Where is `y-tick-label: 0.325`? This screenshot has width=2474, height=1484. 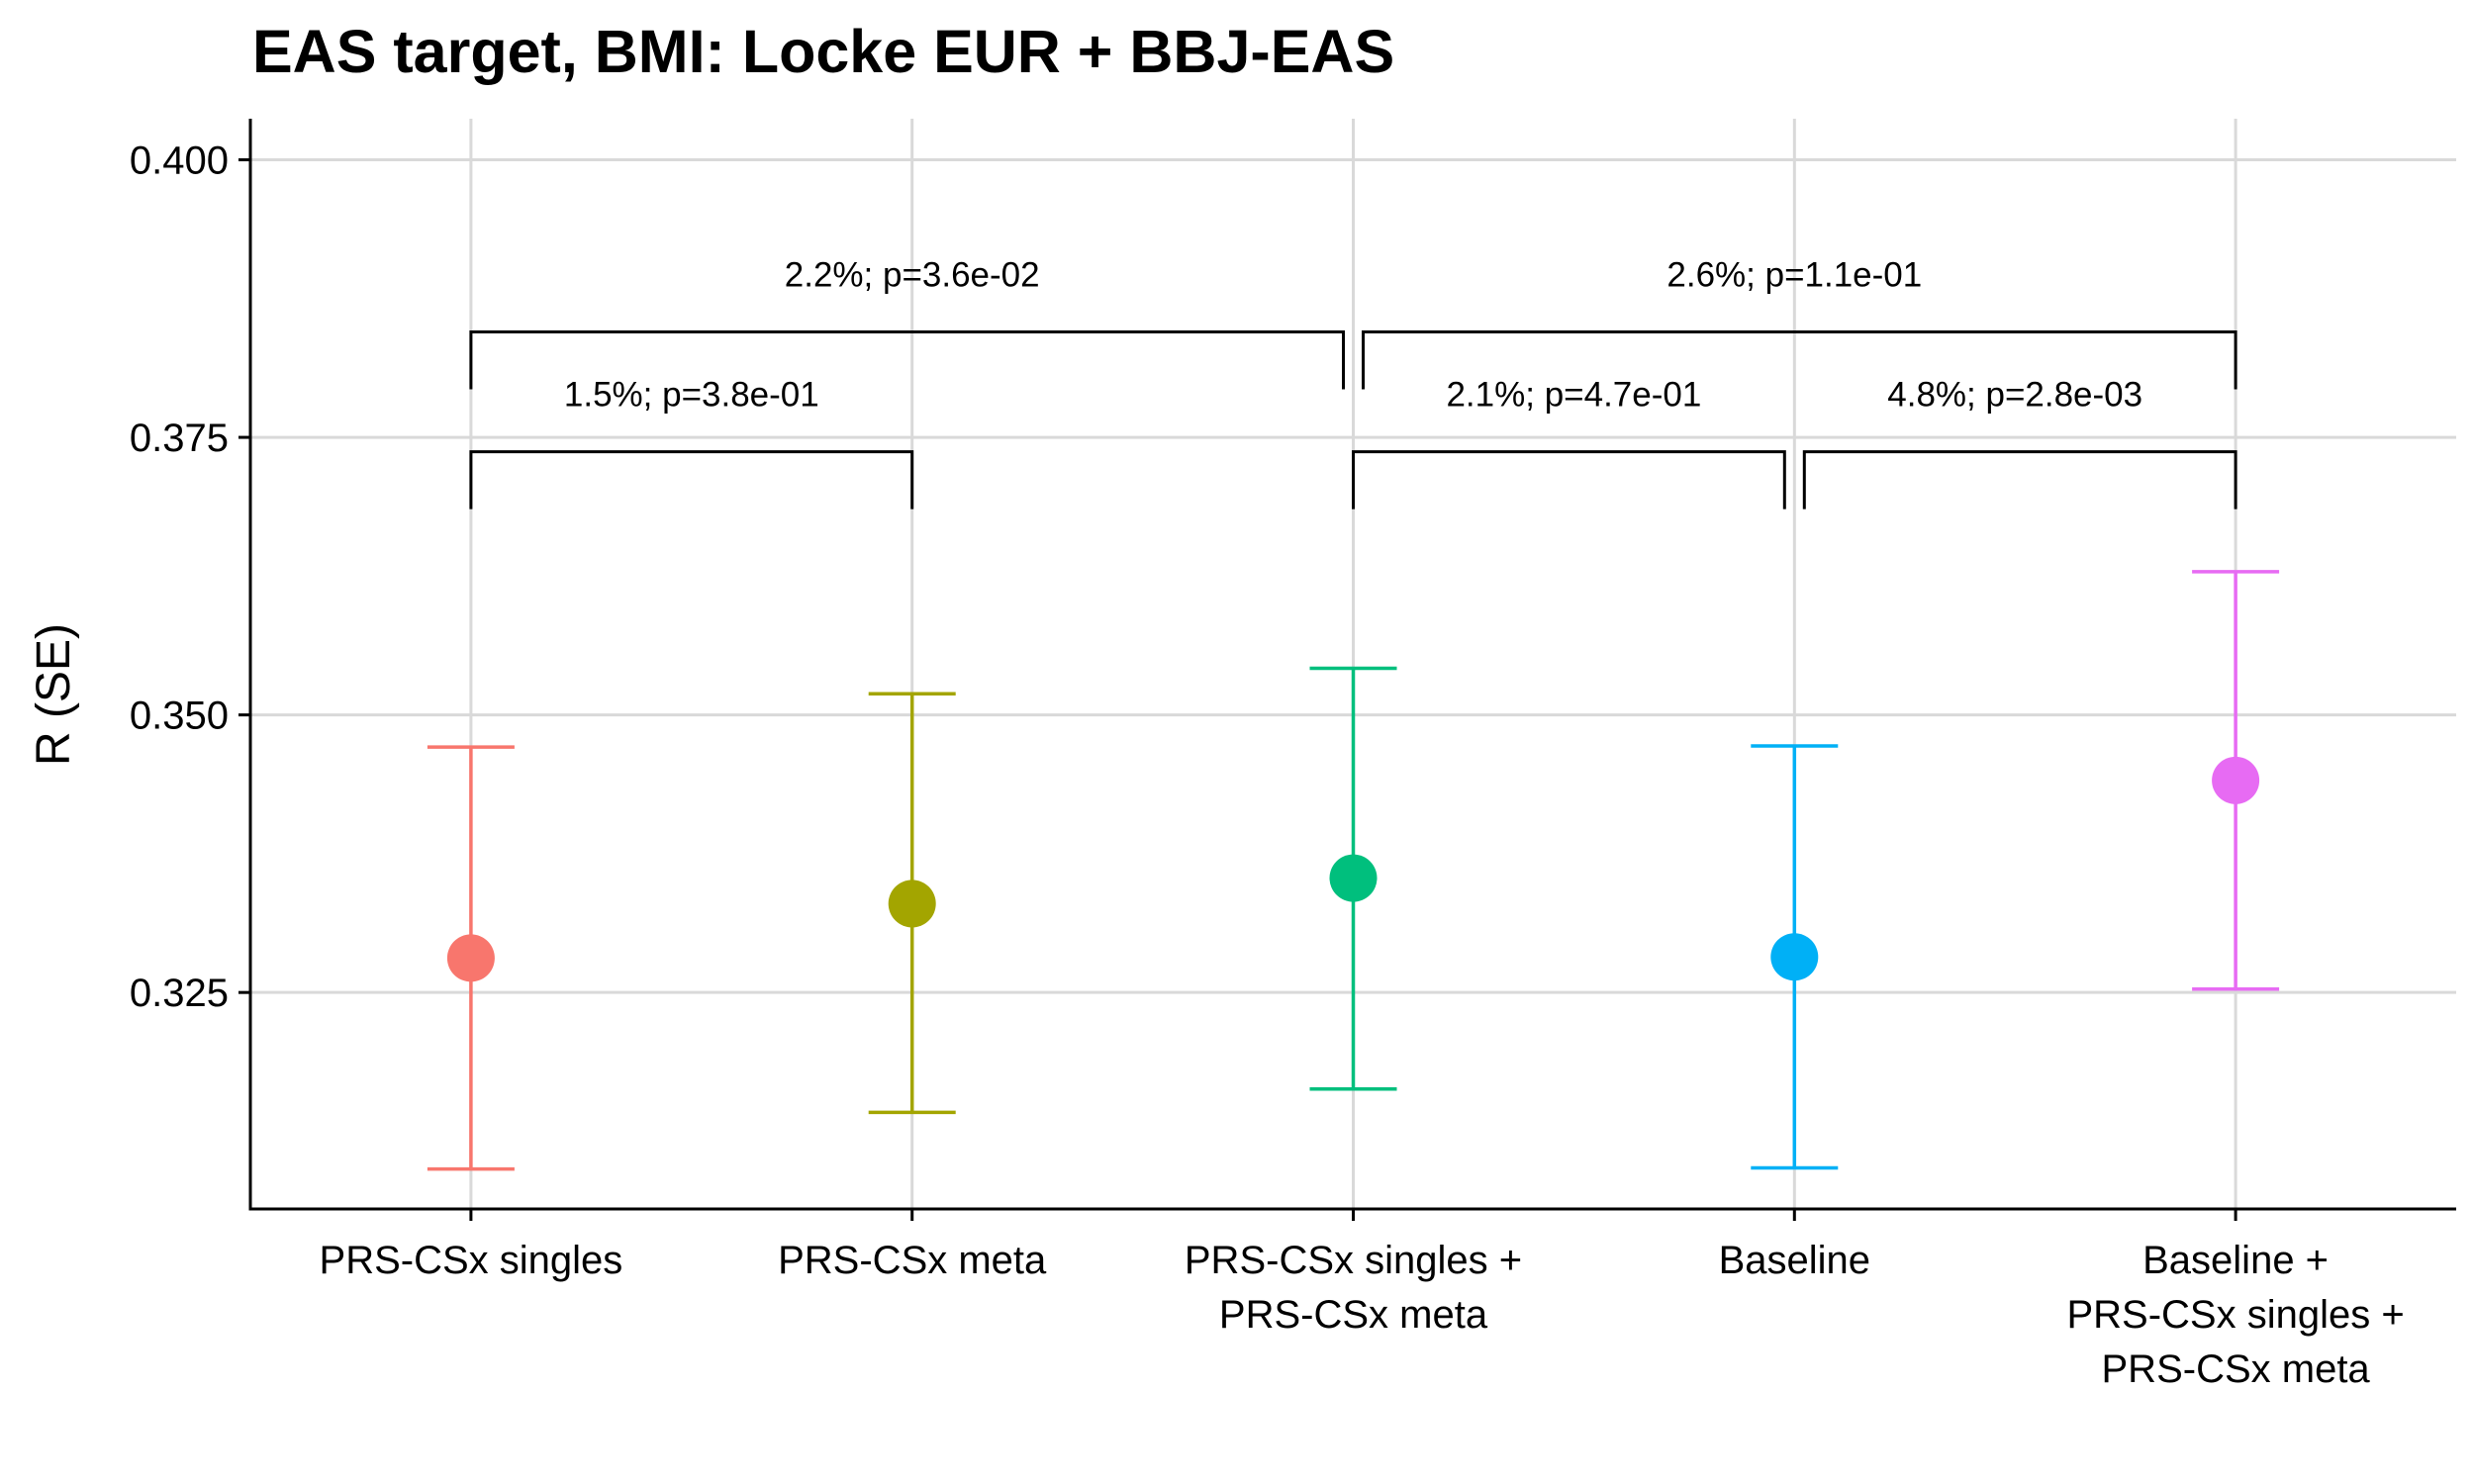 y-tick-label: 0.325 is located at coordinates (179, 993).